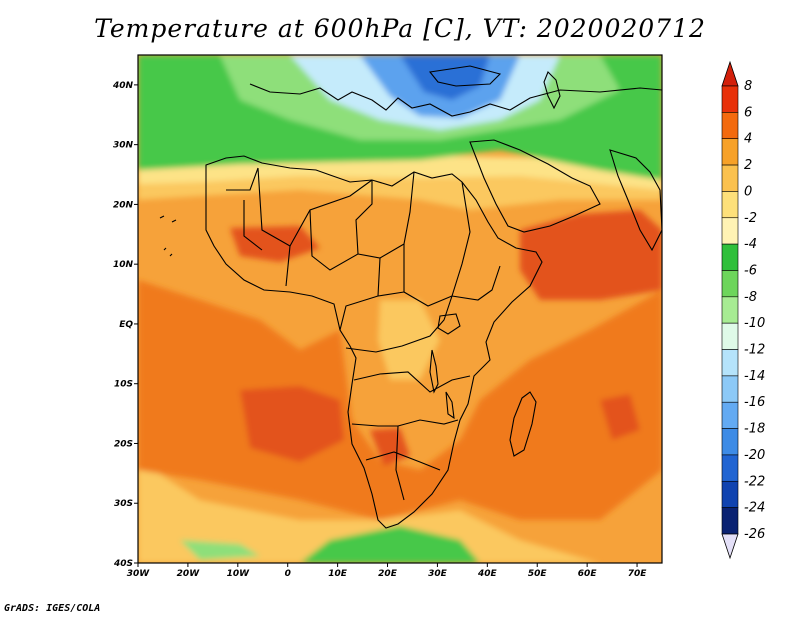 This screenshot has height=618, width=800. What do you see at coordinates (123, 265) in the screenshot?
I see `lat-label: 10N` at bounding box center [123, 265].